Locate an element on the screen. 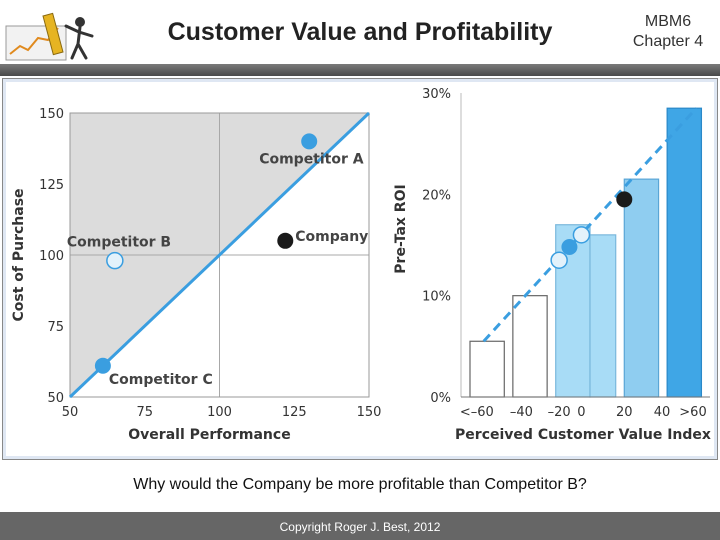  roi-y-tick-label: 30% is located at coordinates (436, 94).